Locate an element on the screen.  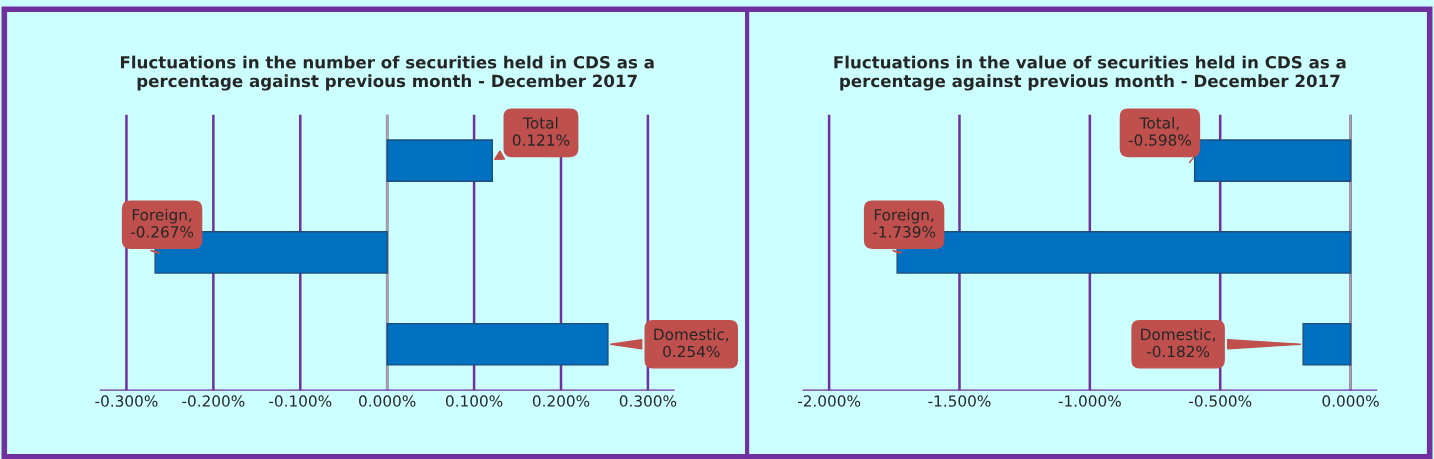
data-label: Domestic, -0.182% is located at coordinates (1178, 343).